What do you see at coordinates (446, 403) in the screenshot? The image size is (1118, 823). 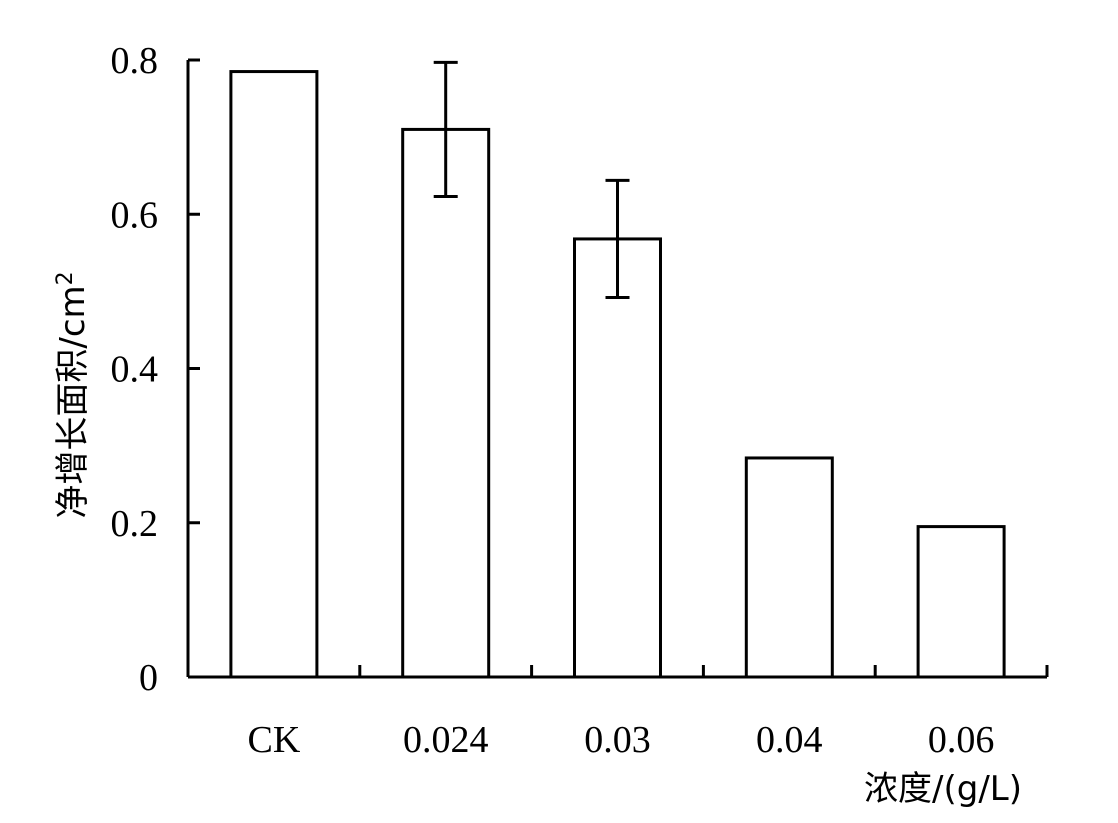 I see `bar-0.024` at bounding box center [446, 403].